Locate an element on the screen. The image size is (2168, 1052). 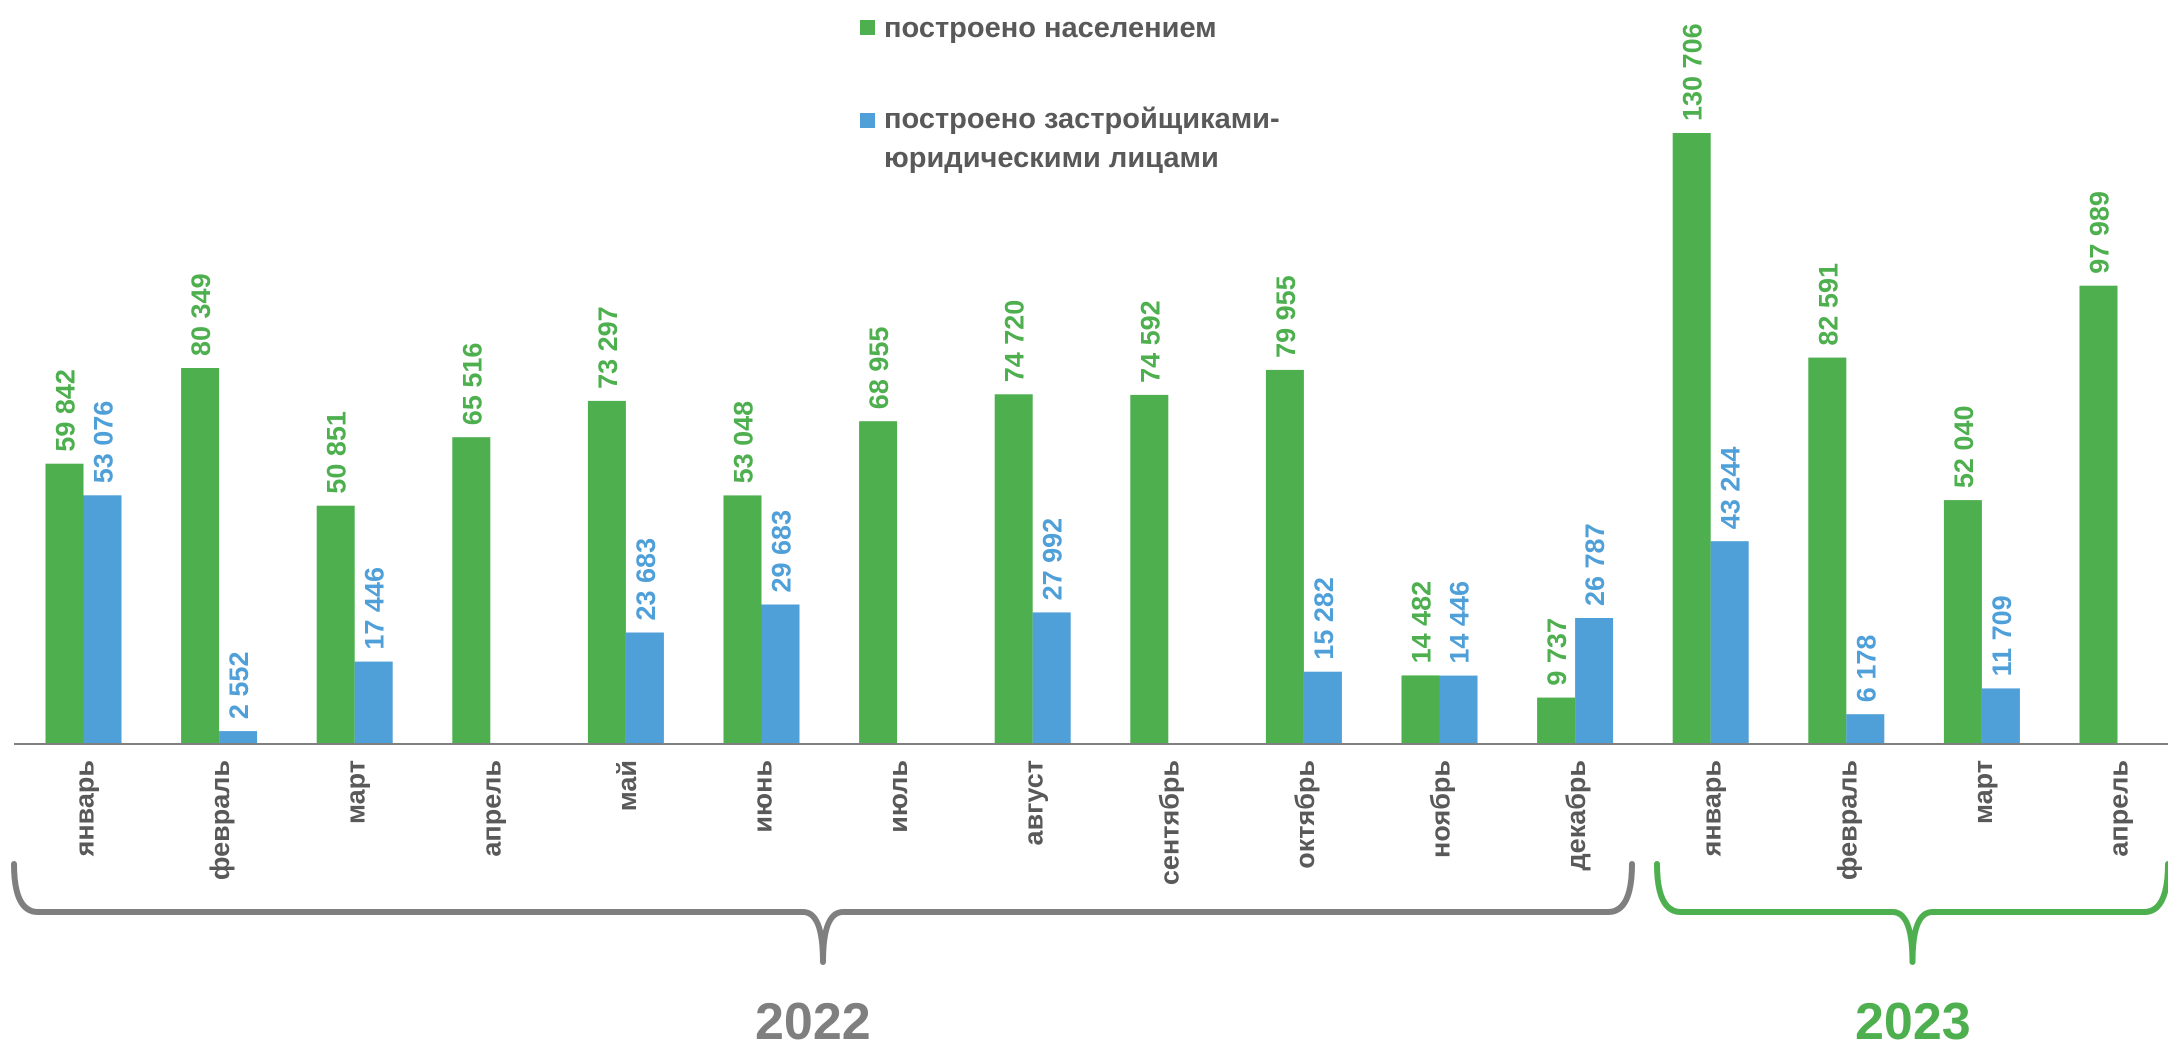
category-label-8: сентябрь is located at coordinates (1169, 822).